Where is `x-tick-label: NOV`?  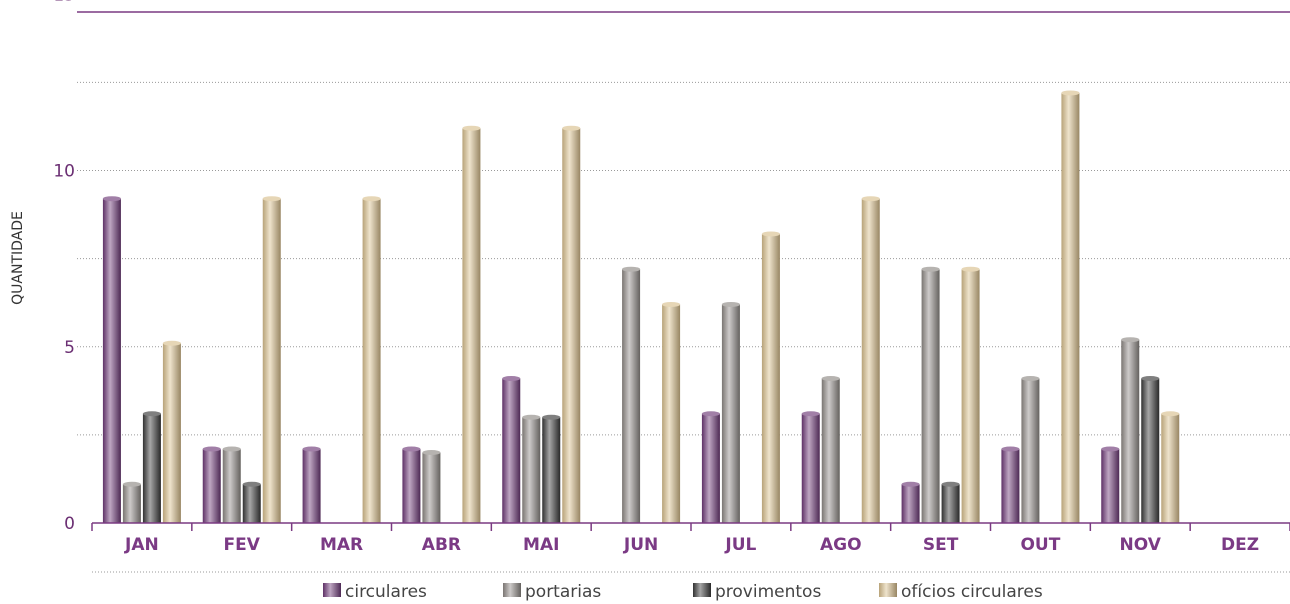
x-tick-label: NOV is located at coordinates (1141, 545).